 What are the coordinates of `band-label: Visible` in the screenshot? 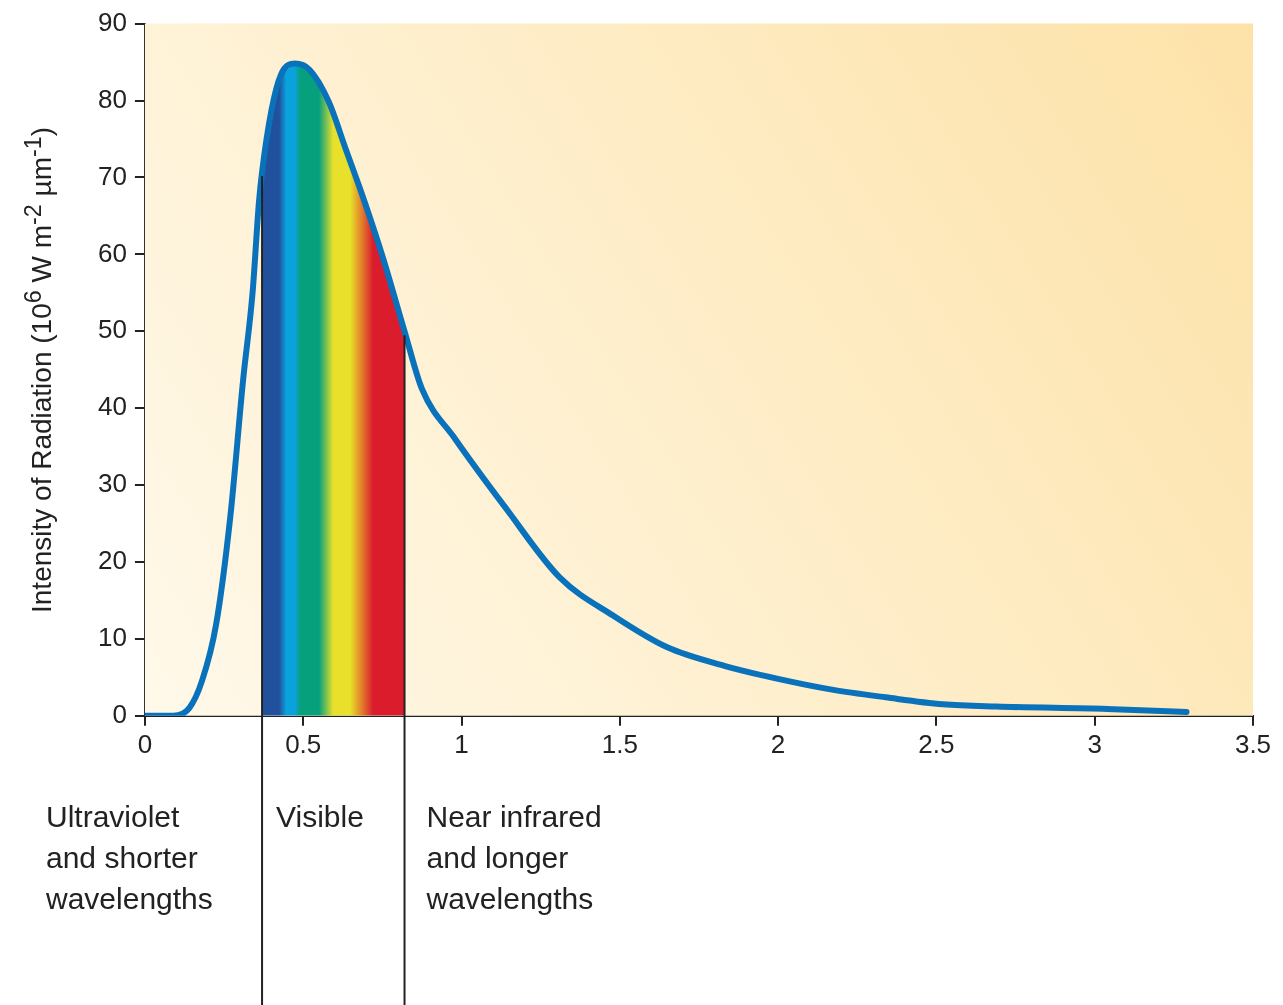 It's located at (320, 816).